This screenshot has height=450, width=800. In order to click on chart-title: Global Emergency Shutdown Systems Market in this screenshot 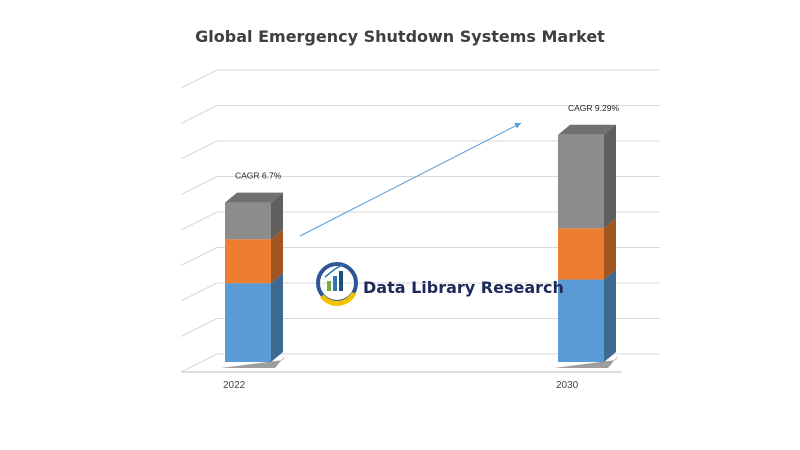, I will do `click(400, 36)`.